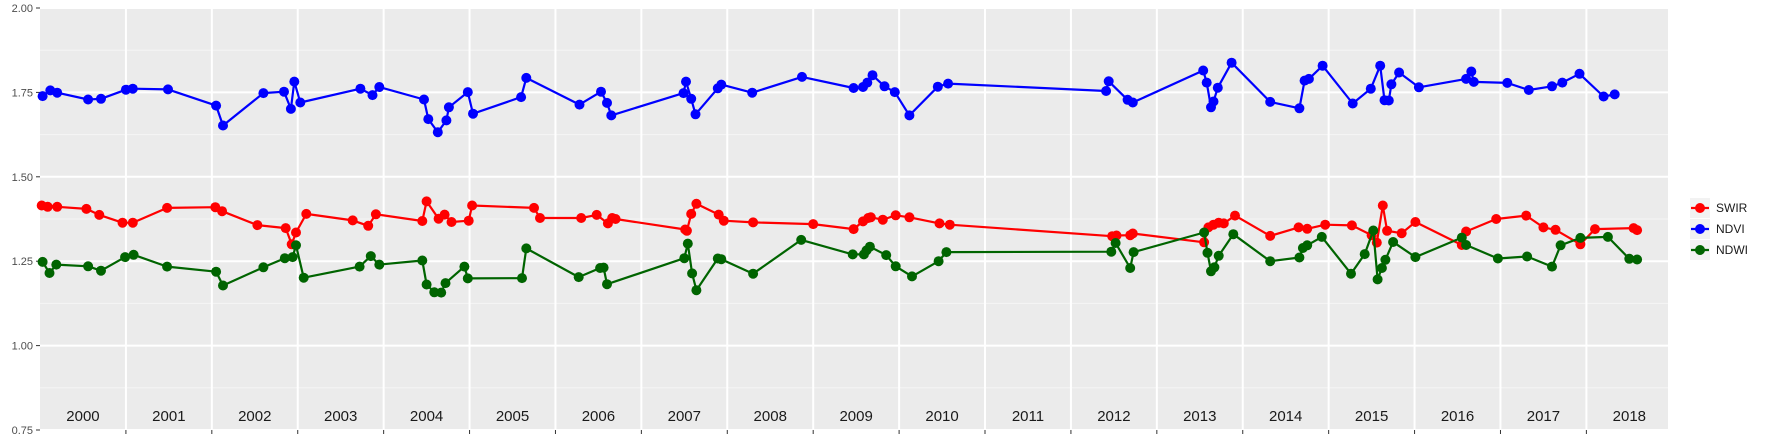 This screenshot has height=442, width=1773. What do you see at coordinates (22, 178) in the screenshot?
I see `y-tick-label: 1.50` at bounding box center [22, 178].